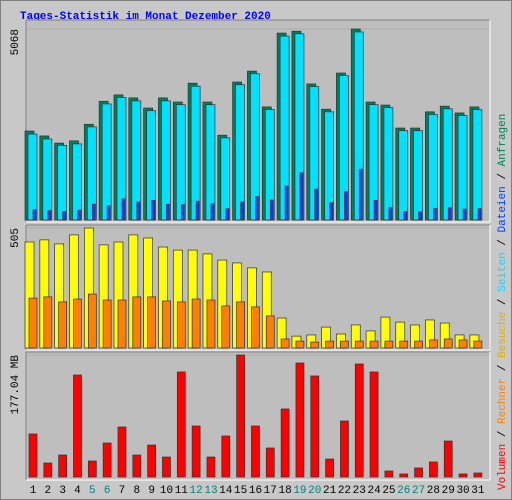  What do you see at coordinates (77, 491) in the screenshot?
I see `x-tick-label: 4` at bounding box center [77, 491].